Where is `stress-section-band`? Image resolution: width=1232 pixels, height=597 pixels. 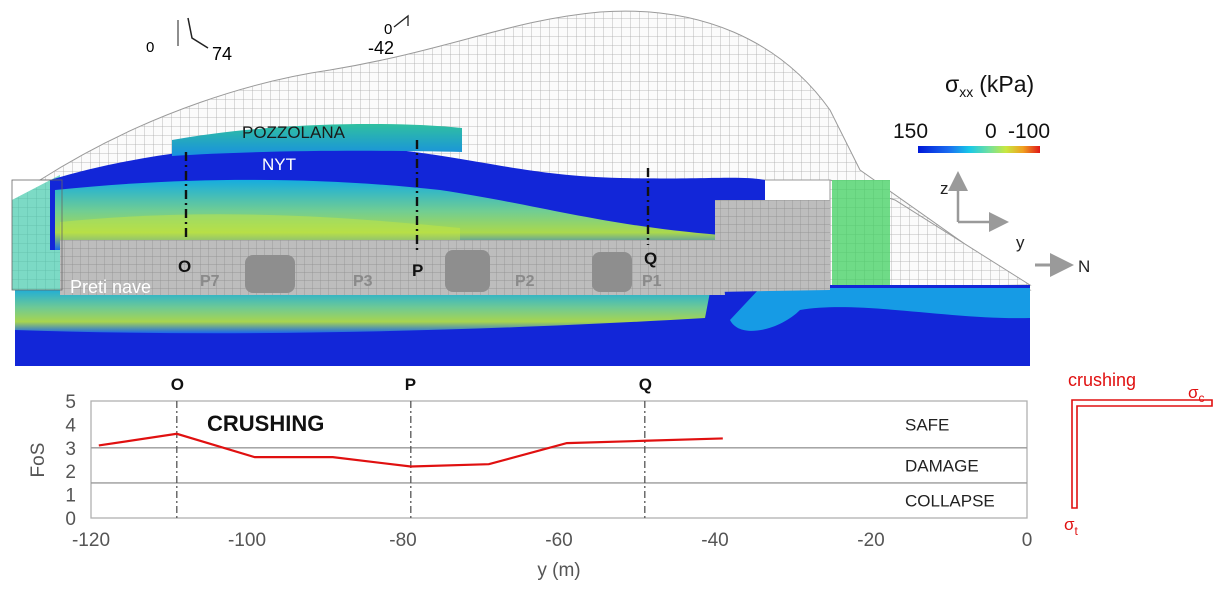
stress-section-band is located at coordinates (387, 214).